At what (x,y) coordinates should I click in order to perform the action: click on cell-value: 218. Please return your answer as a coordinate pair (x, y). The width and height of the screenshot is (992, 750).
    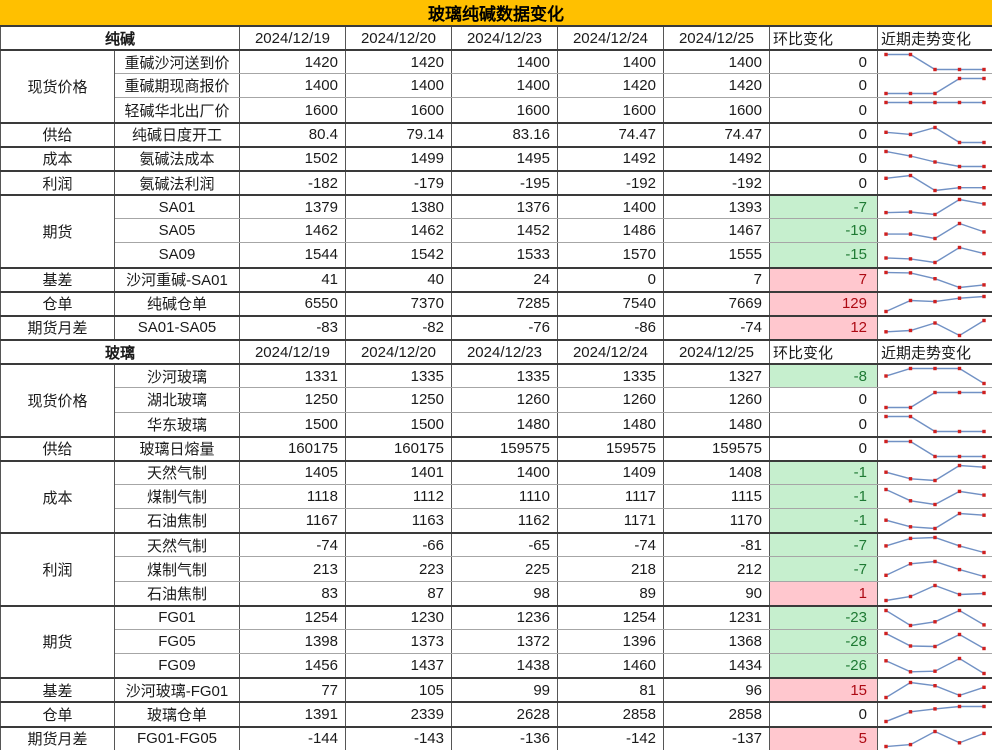
    Looking at the image, I should click on (611, 569).